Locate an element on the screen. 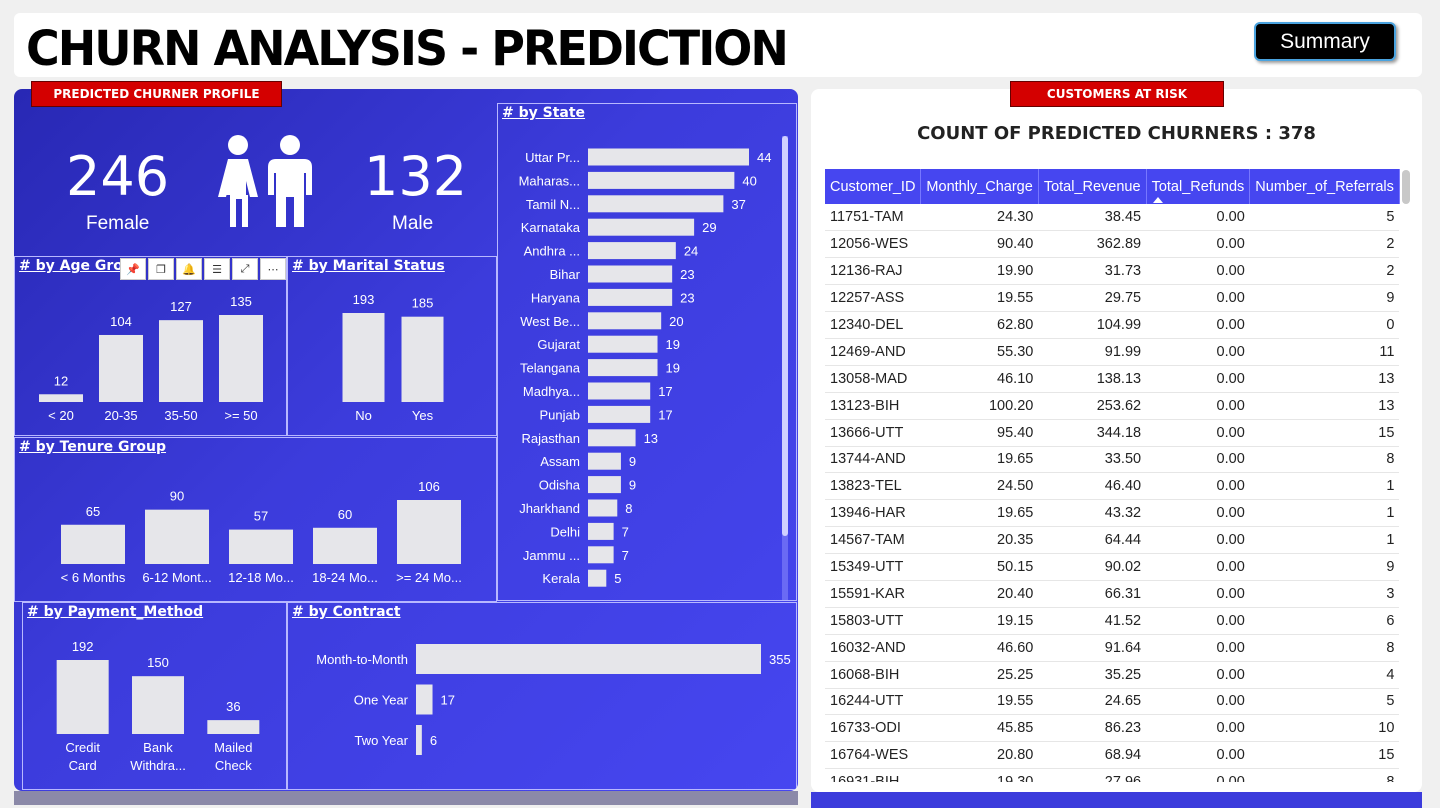 Image resolution: width=1440 pixels, height=808 pixels. column-header-number-of-referrals: Number_of_Referrals is located at coordinates (1324, 186).